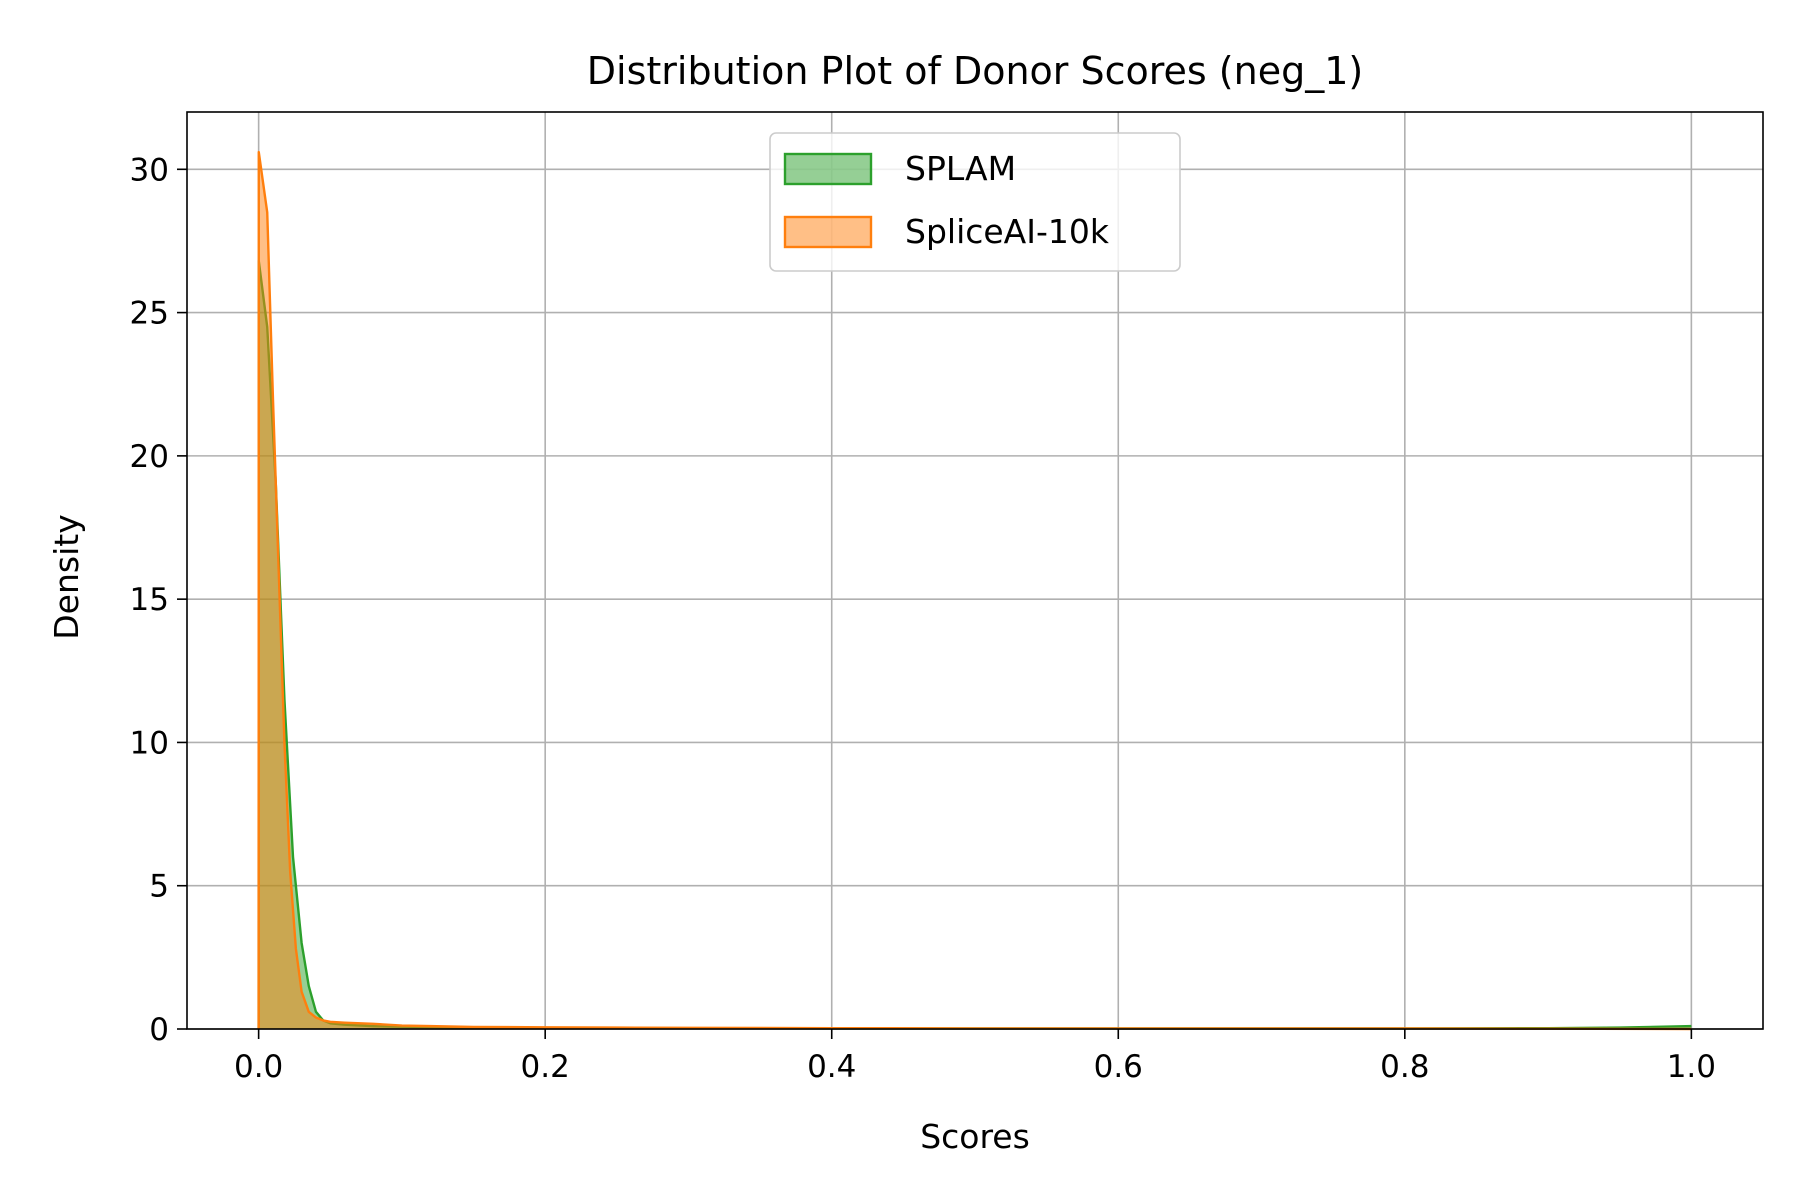  What do you see at coordinates (545, 1067) in the screenshot?
I see `x-tick-label: 0.2` at bounding box center [545, 1067].